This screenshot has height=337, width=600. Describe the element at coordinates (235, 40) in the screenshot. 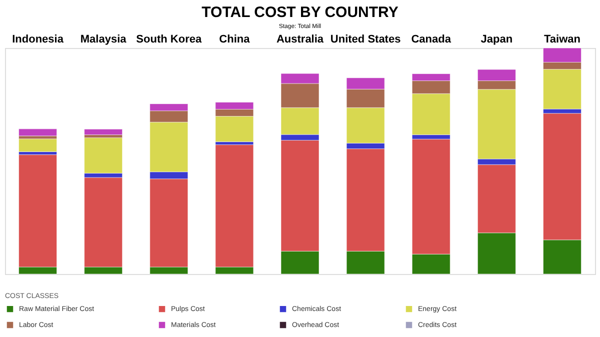

I see `x-tick-label: China` at that location.